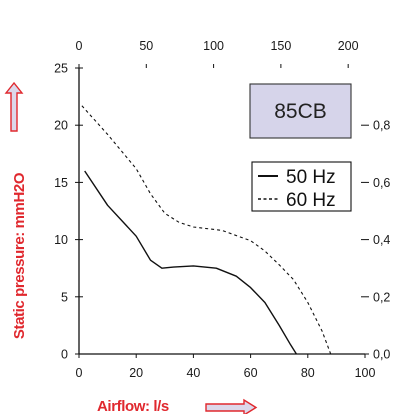 This screenshot has width=396, height=414. Describe the element at coordinates (381, 240) in the screenshot. I see `y-right-tick-label: 0,4` at that location.